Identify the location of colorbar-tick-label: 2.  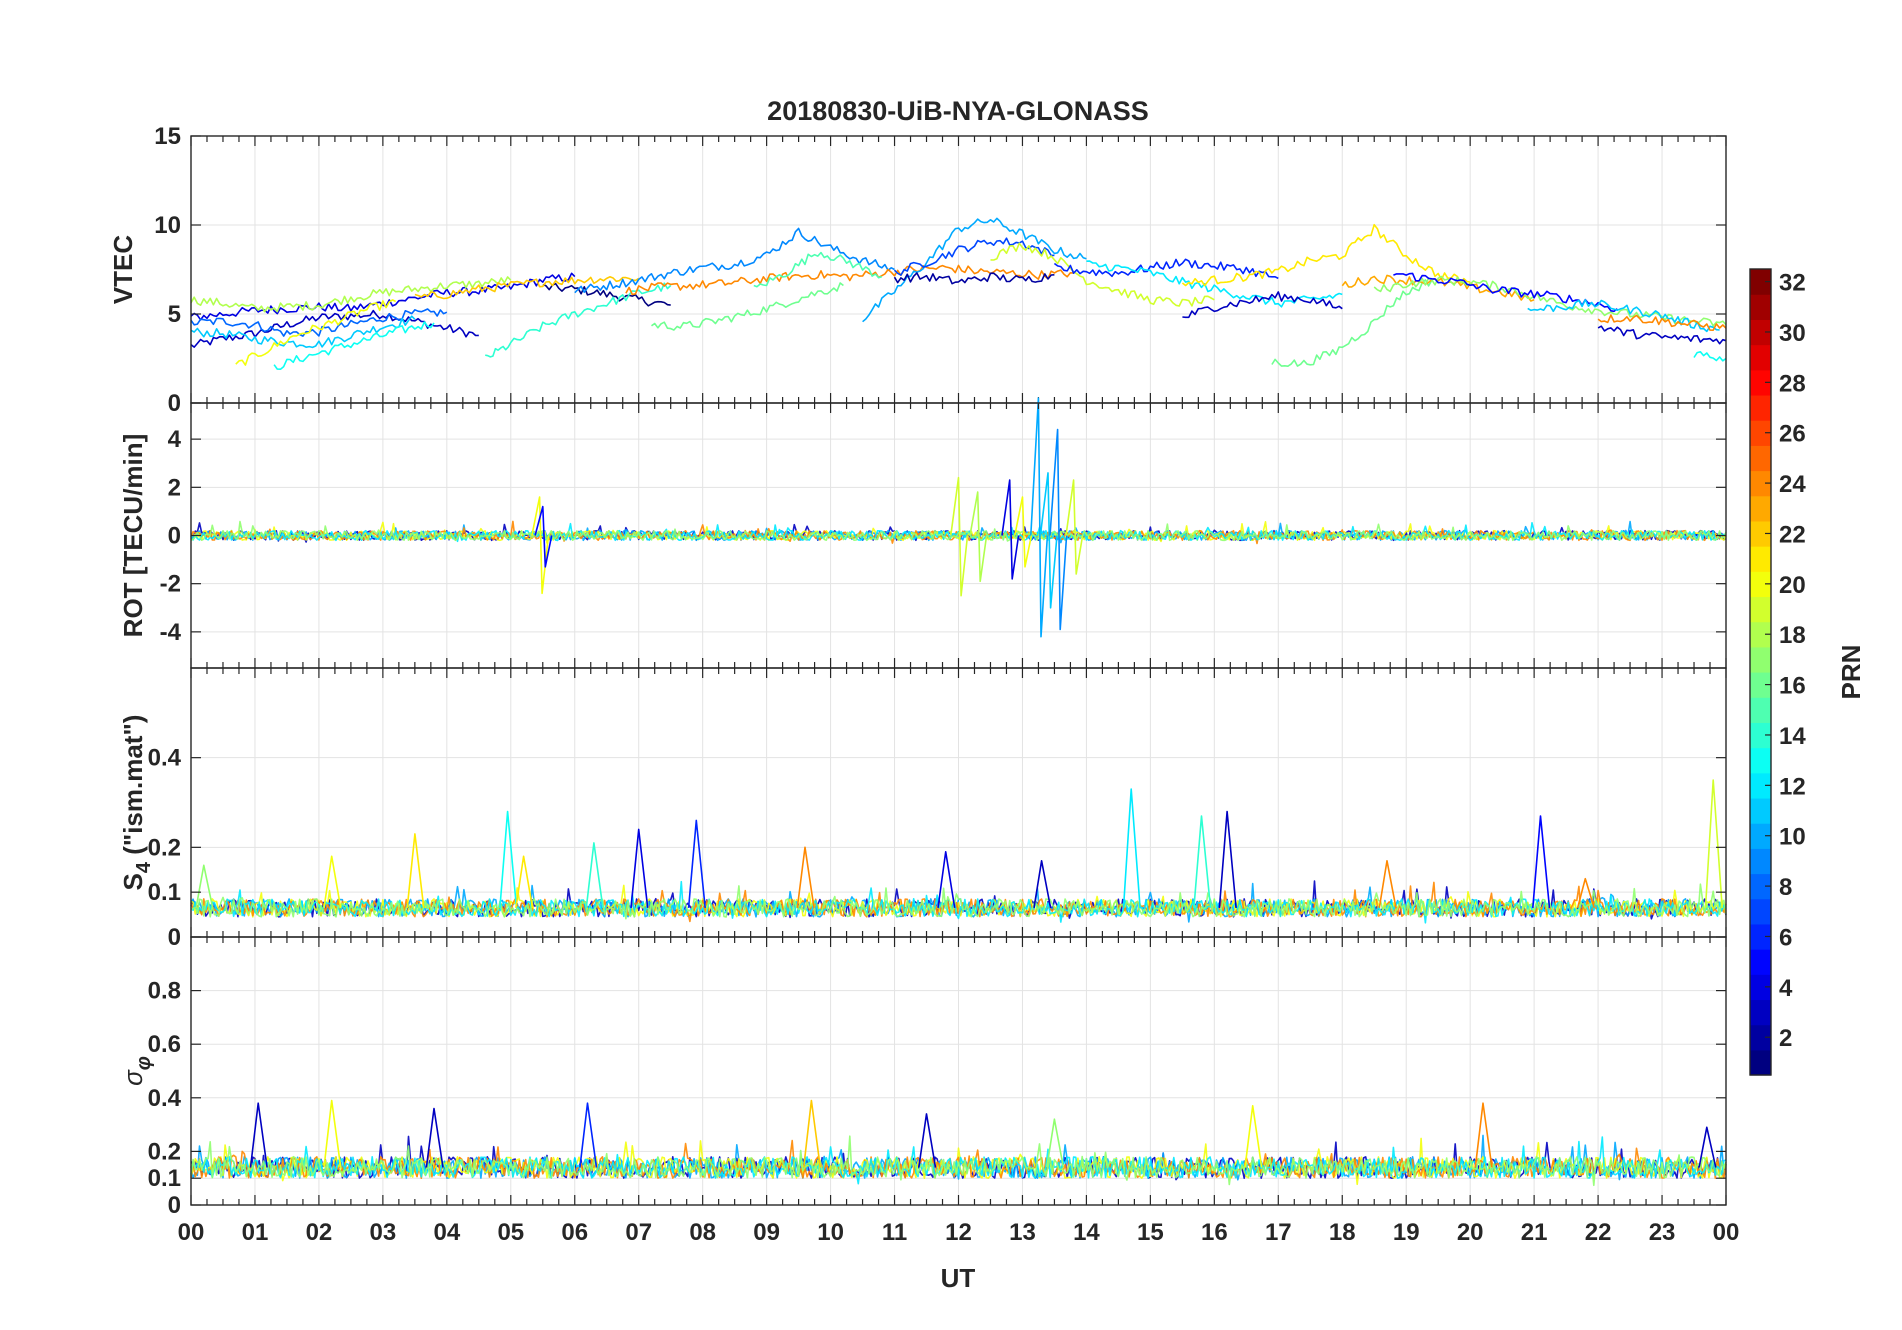
(1785, 1038).